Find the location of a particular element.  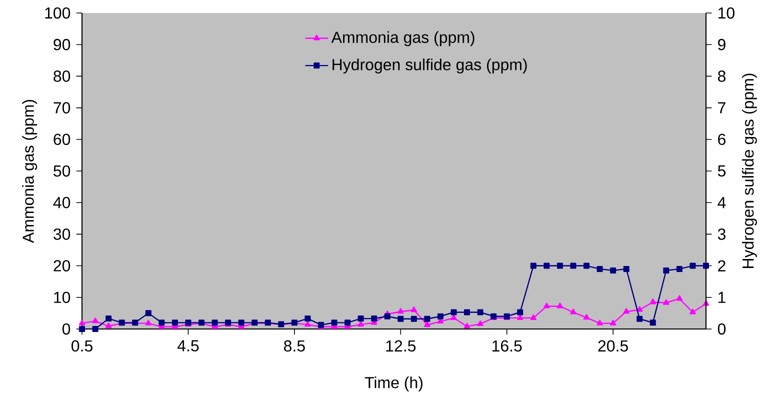

y-tick-label: 10 is located at coordinates (62, 298).